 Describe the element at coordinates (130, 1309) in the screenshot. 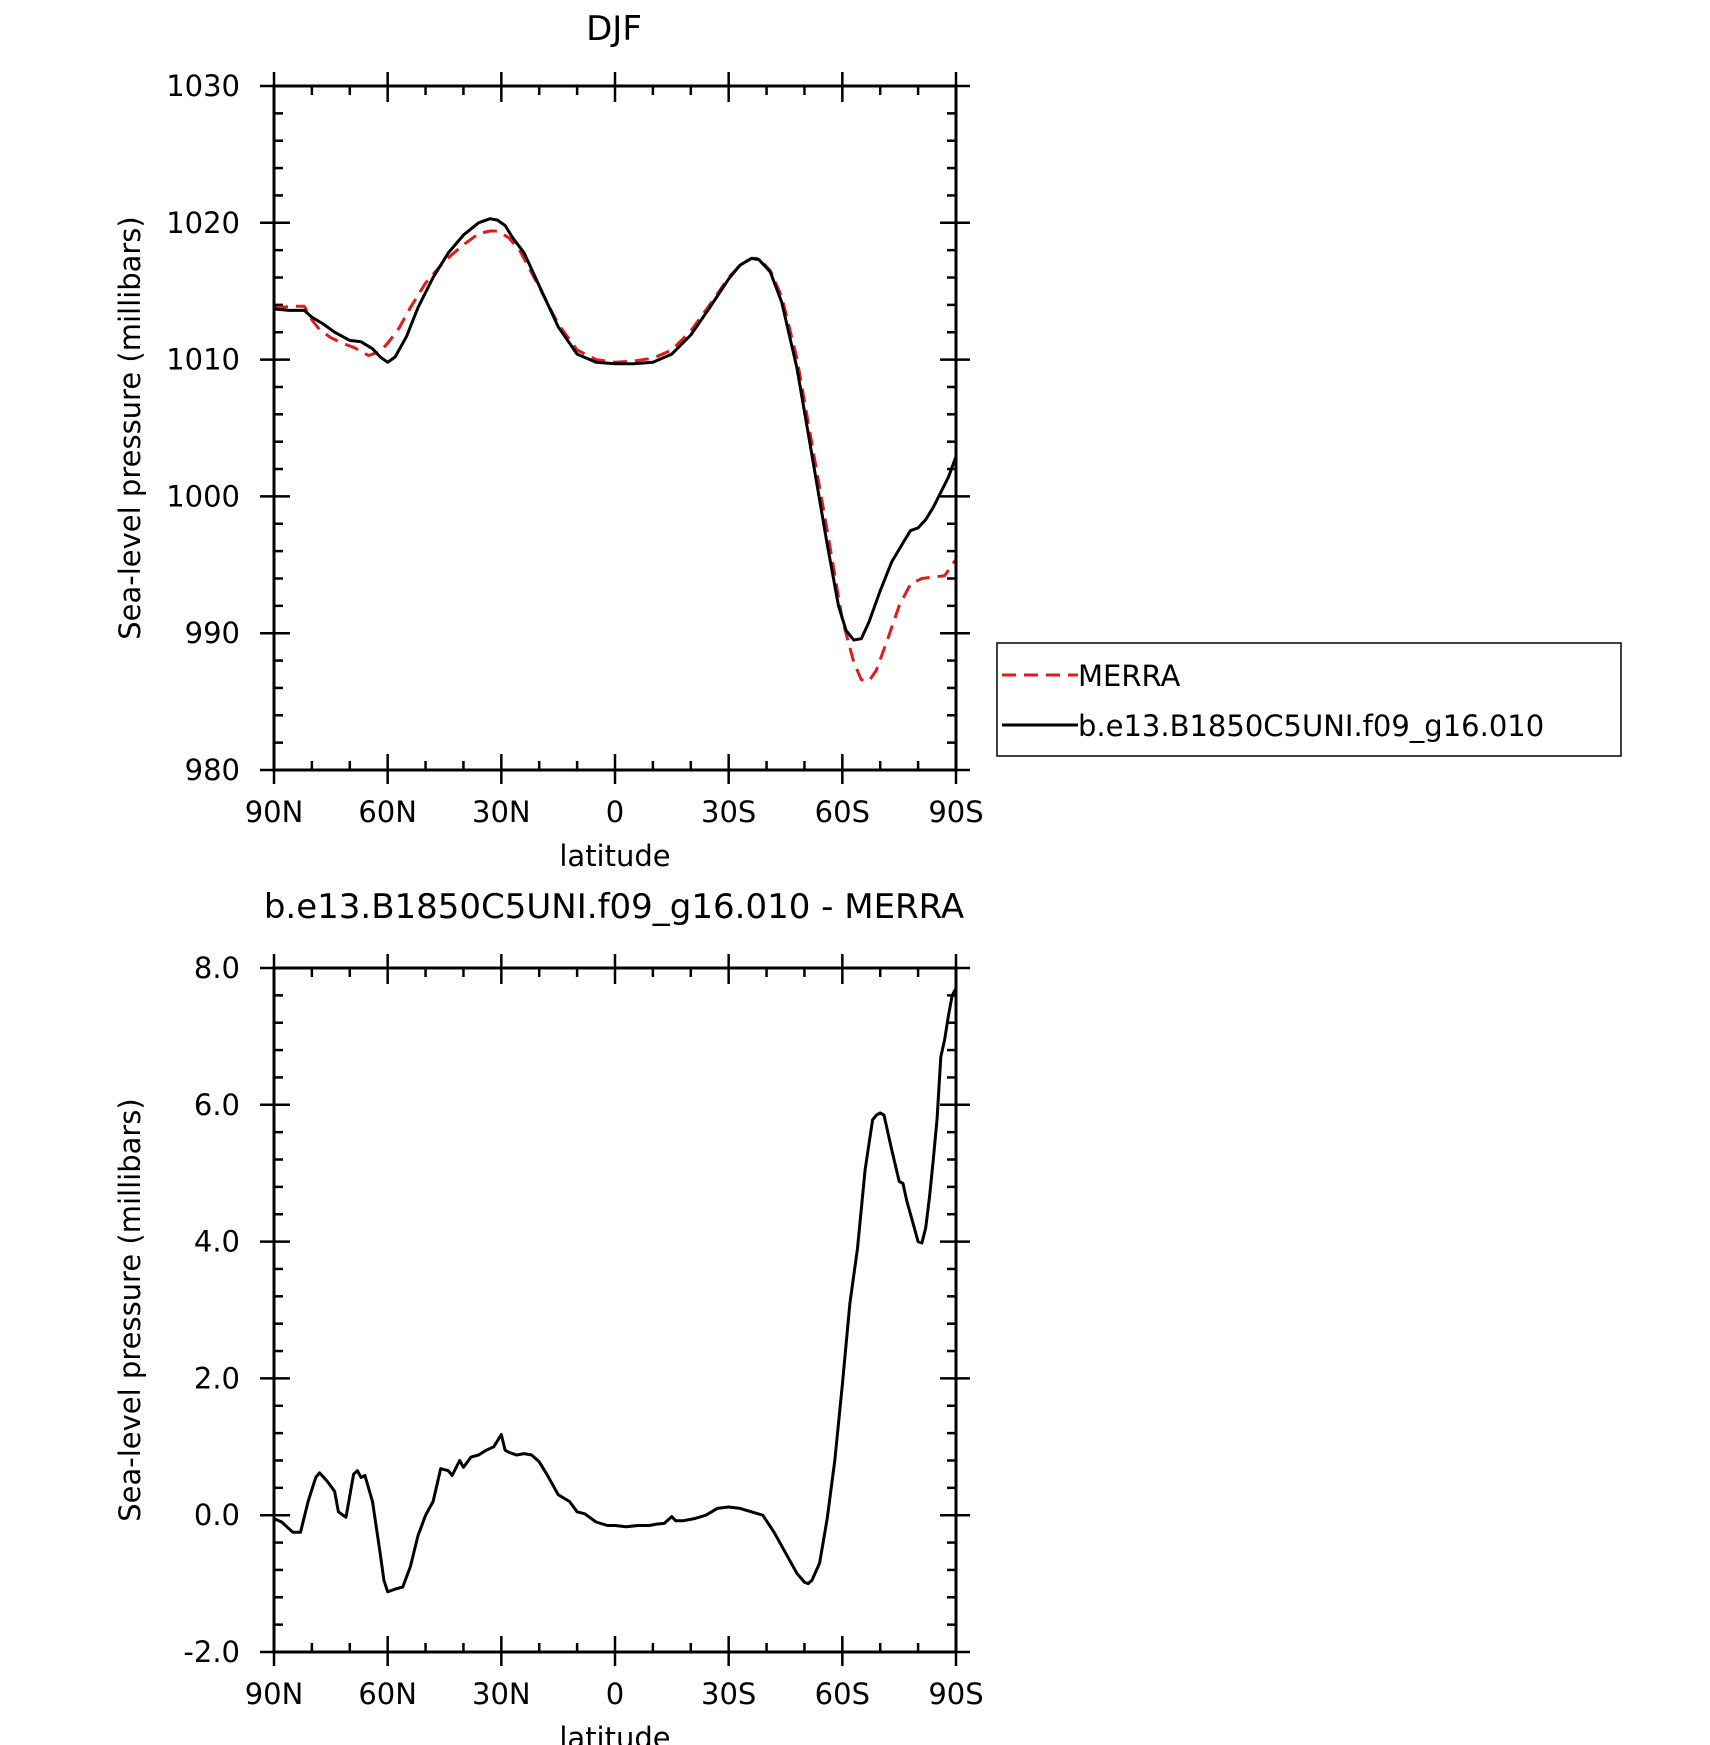

I see `bottom-chart-y-axis-label: Sea-level pressure (millibars)` at that location.